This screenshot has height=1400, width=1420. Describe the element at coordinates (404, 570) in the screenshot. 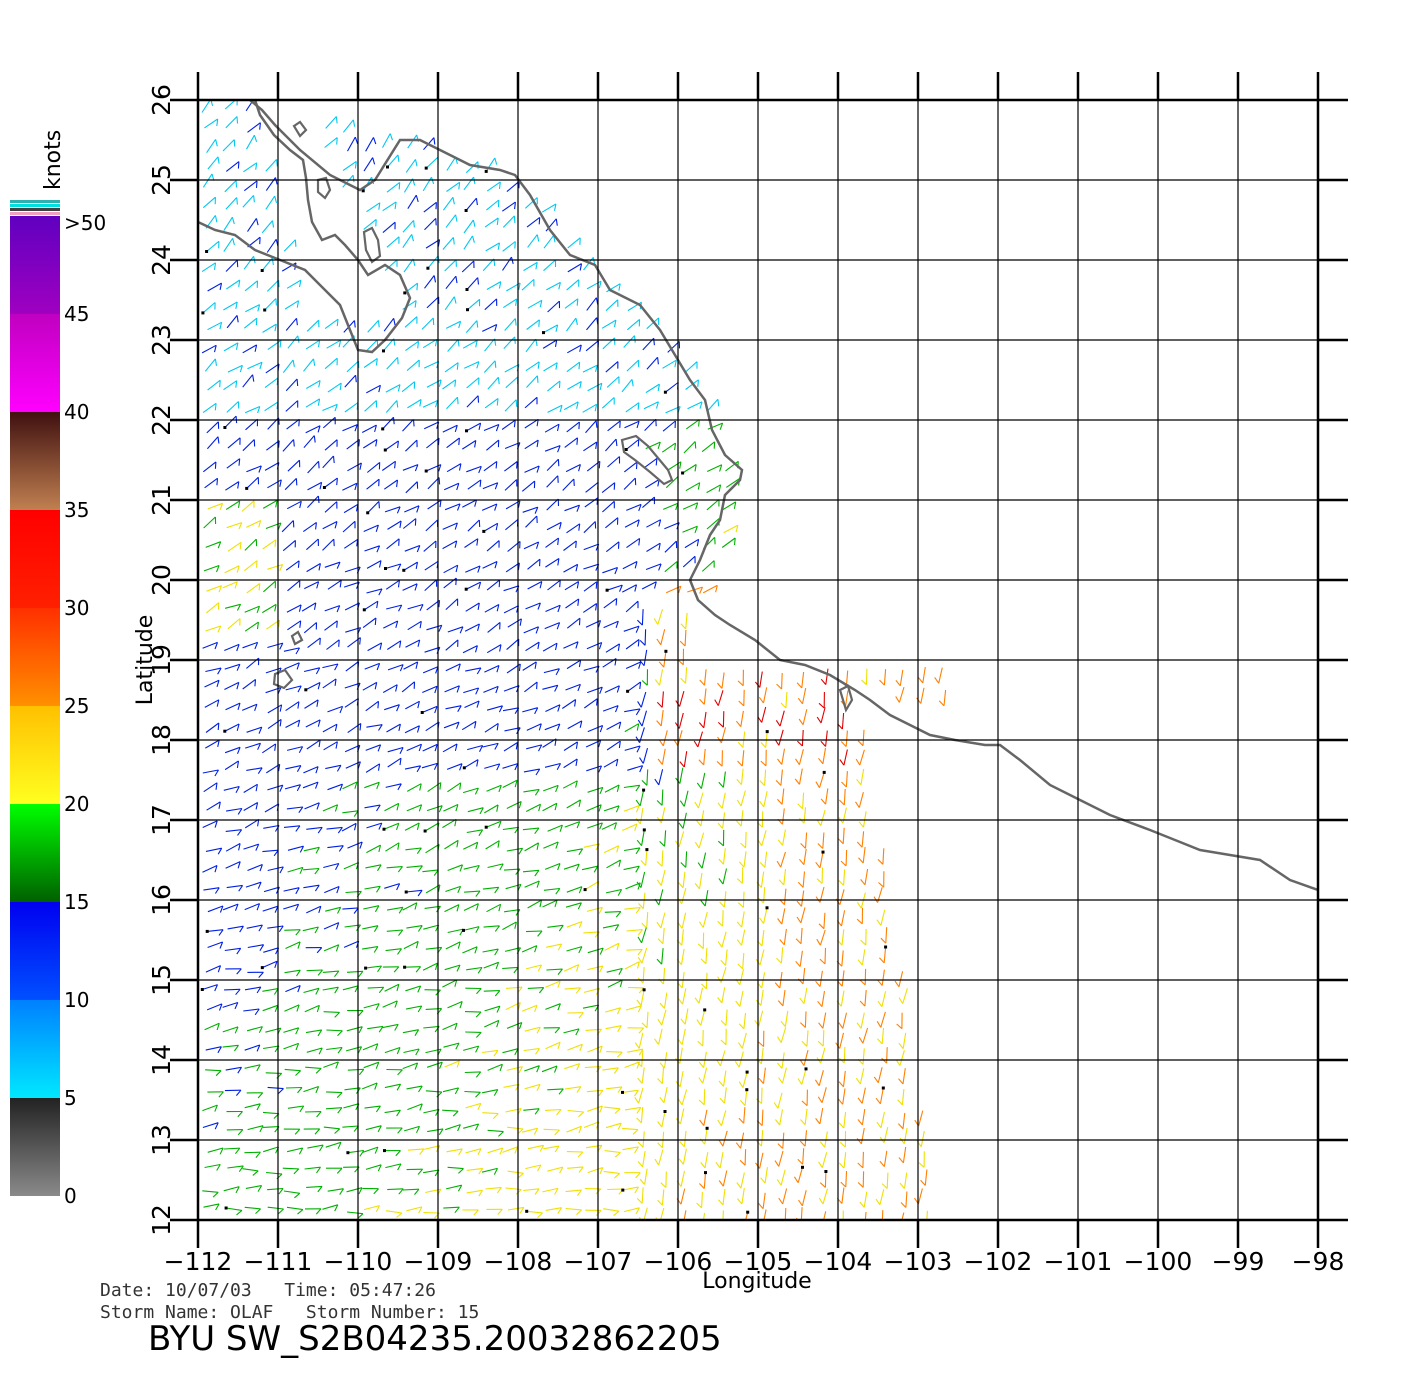

I see `rain-flag` at that location.